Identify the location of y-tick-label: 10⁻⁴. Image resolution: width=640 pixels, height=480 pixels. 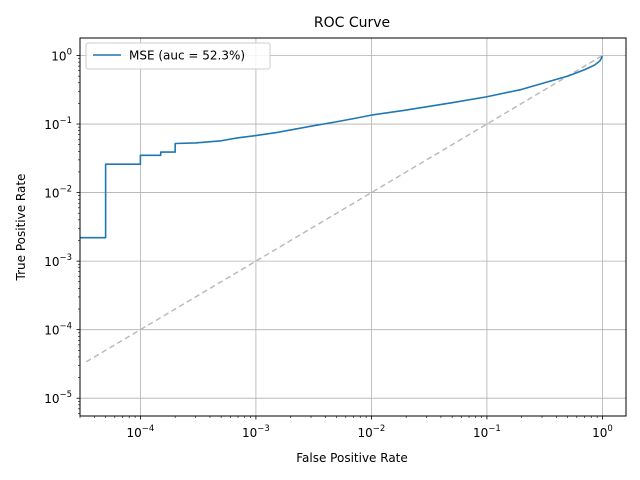
(58, 330).